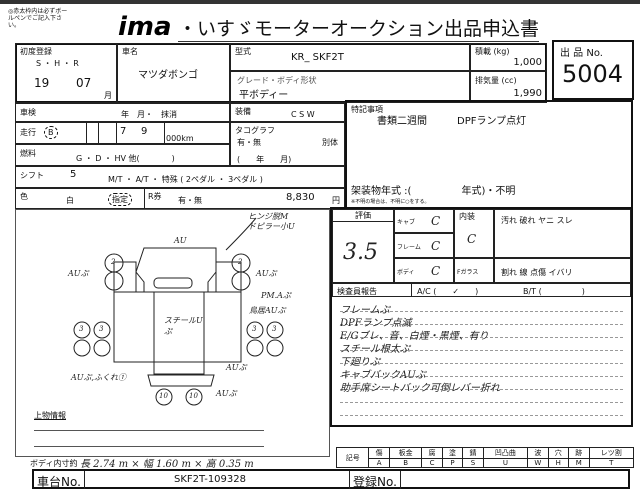  I want to click on shift-value: M/T ・ A/T ・ 特殊 ( 2ペダル ・ 3ペダル ), so click(185, 179).